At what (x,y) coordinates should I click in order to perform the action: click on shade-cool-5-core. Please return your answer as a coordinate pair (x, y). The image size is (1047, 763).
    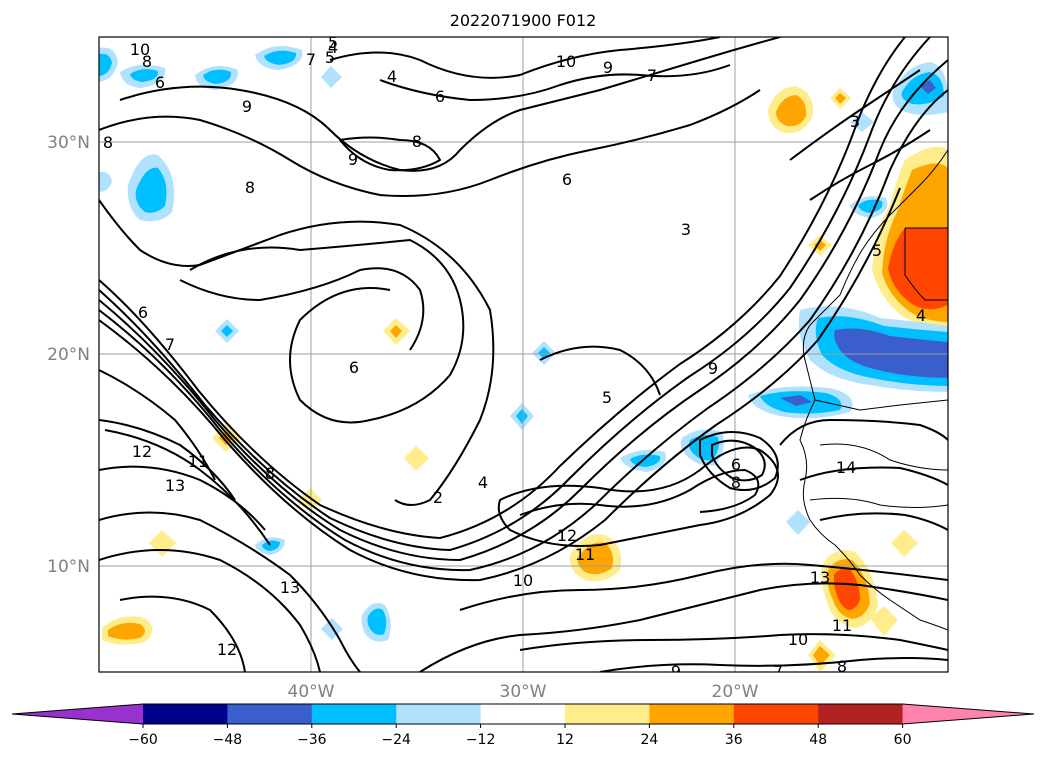
    Looking at the image, I should click on (227, 331).